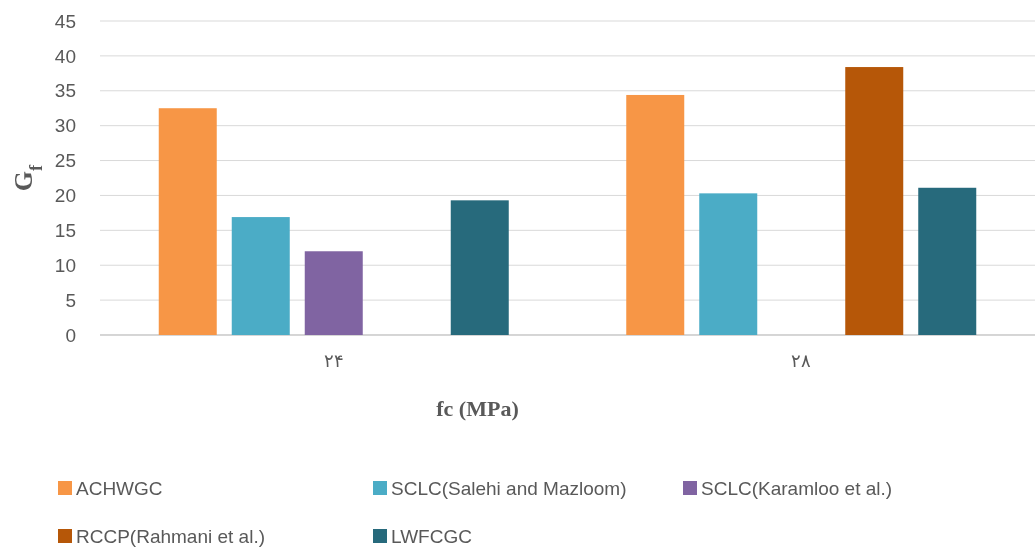 The image size is (1035, 554). What do you see at coordinates (170, 536) in the screenshot?
I see `legend-label: RCCP(Rahmani et al.)` at bounding box center [170, 536].